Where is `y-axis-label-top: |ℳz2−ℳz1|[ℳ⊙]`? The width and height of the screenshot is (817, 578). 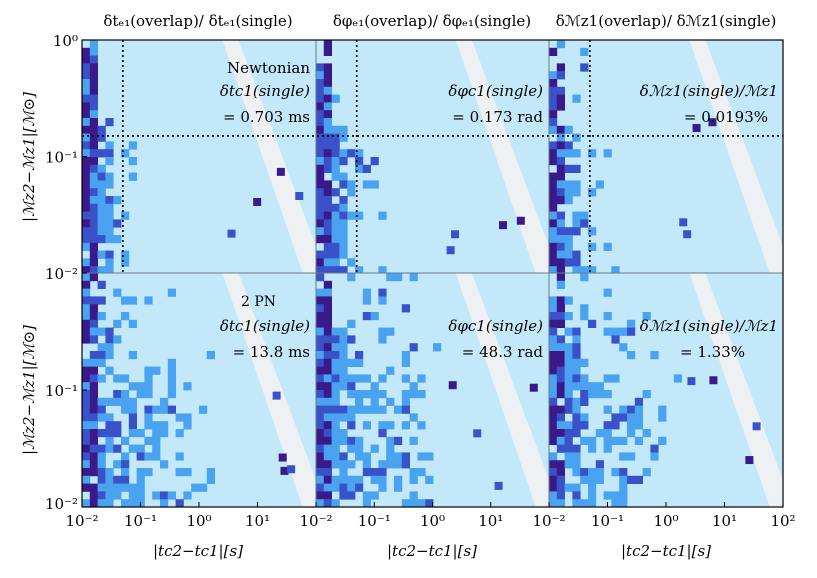
y-axis-label-top: |ℳz2−ℳz1|[ℳ⊙] is located at coordinates (29, 157).